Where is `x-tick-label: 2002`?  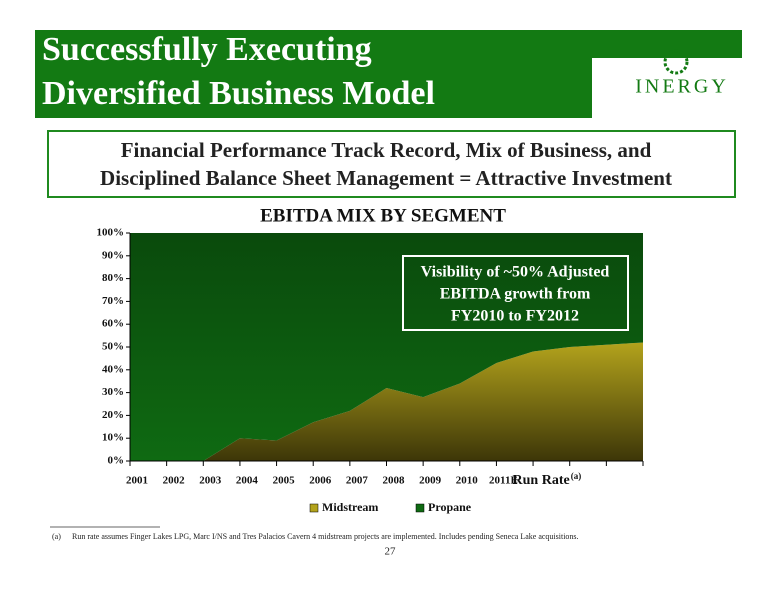
x-tick-label: 2002 is located at coordinates (174, 481).